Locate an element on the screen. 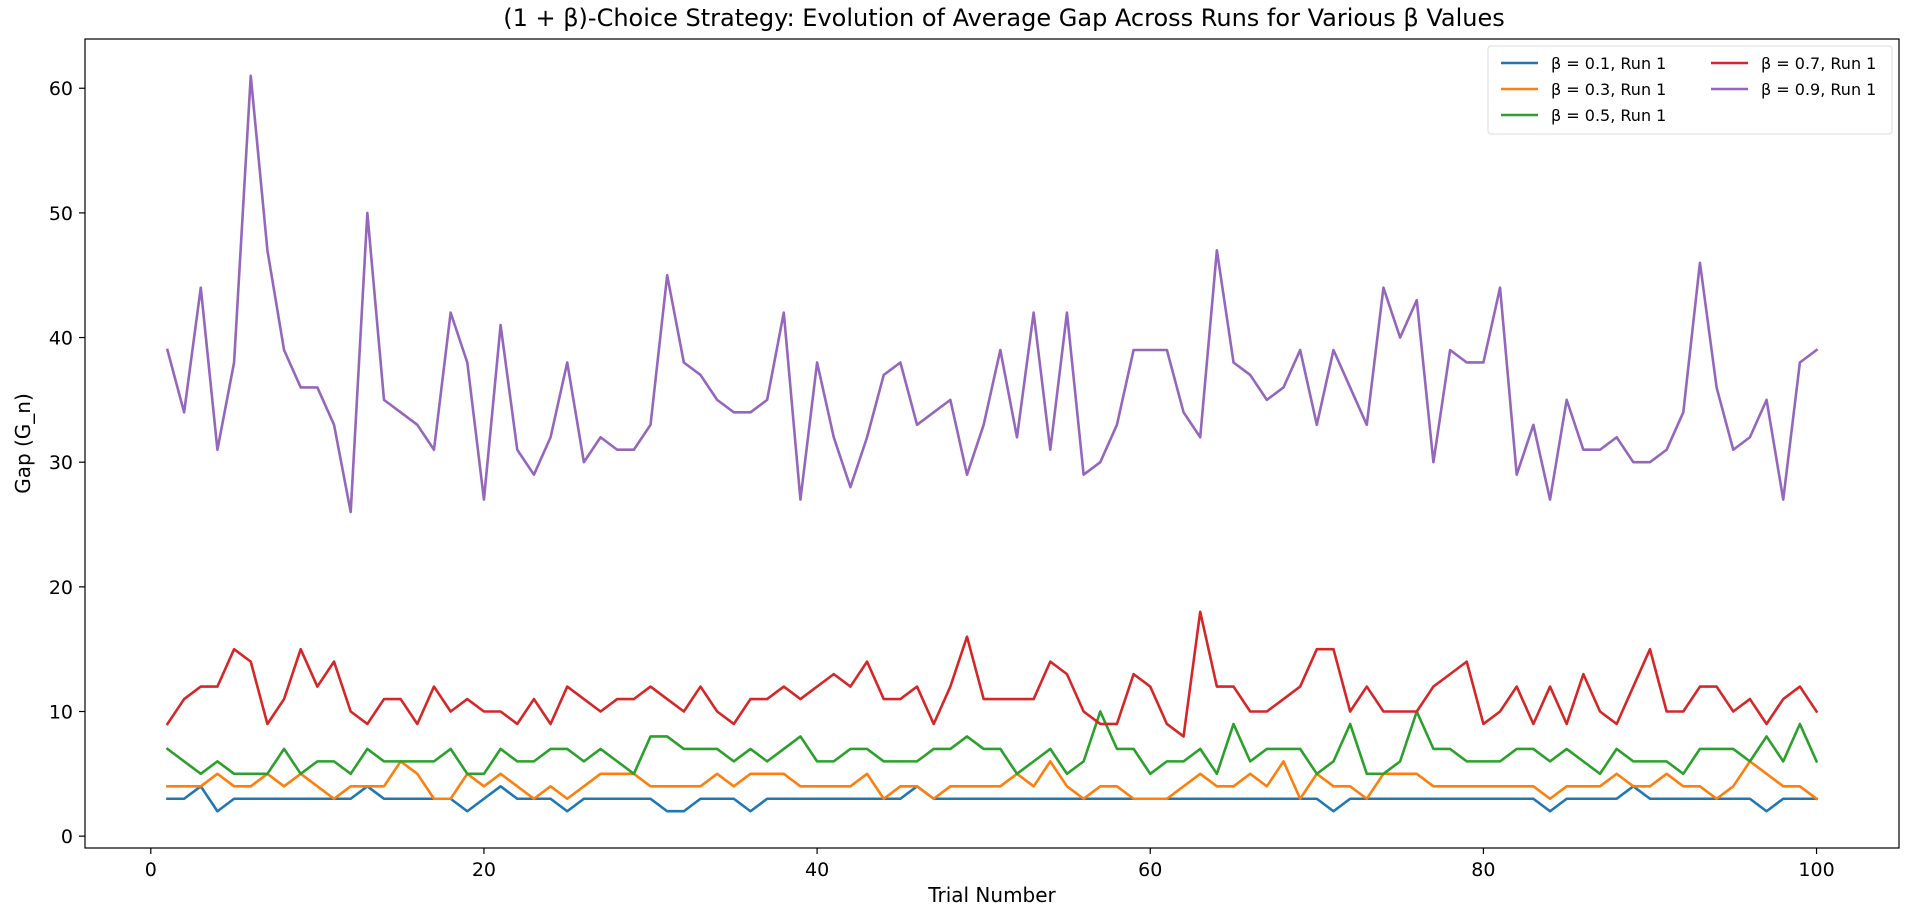 This screenshot has width=1911, height=910. y-tick-label: 40 is located at coordinates (61, 339).